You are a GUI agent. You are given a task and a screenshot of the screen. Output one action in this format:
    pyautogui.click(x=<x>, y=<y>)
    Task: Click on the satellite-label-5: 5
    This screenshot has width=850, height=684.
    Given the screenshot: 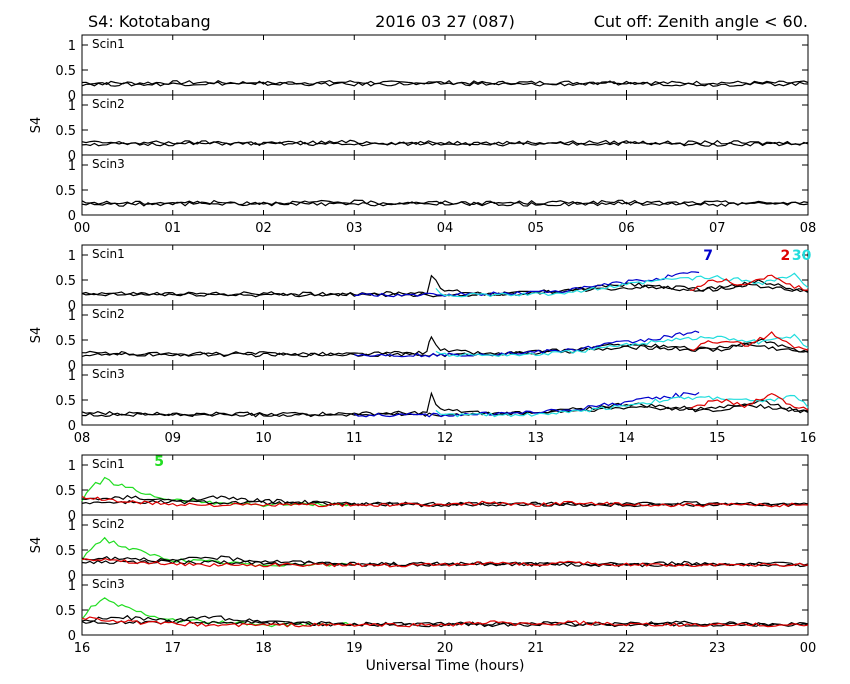 What is the action you would take?
    pyautogui.click(x=159, y=462)
    